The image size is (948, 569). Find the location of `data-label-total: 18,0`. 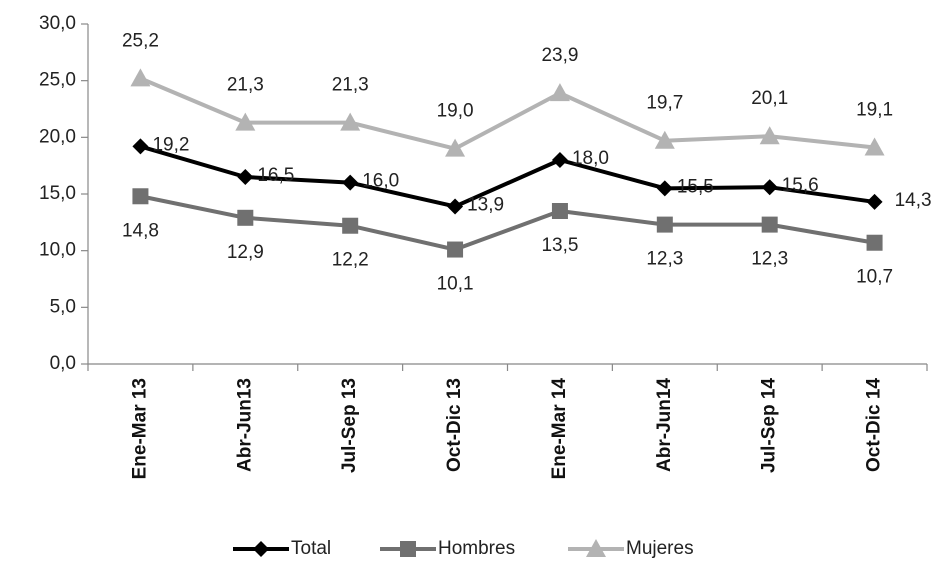

data-label-total: 18,0 is located at coordinates (590, 158).